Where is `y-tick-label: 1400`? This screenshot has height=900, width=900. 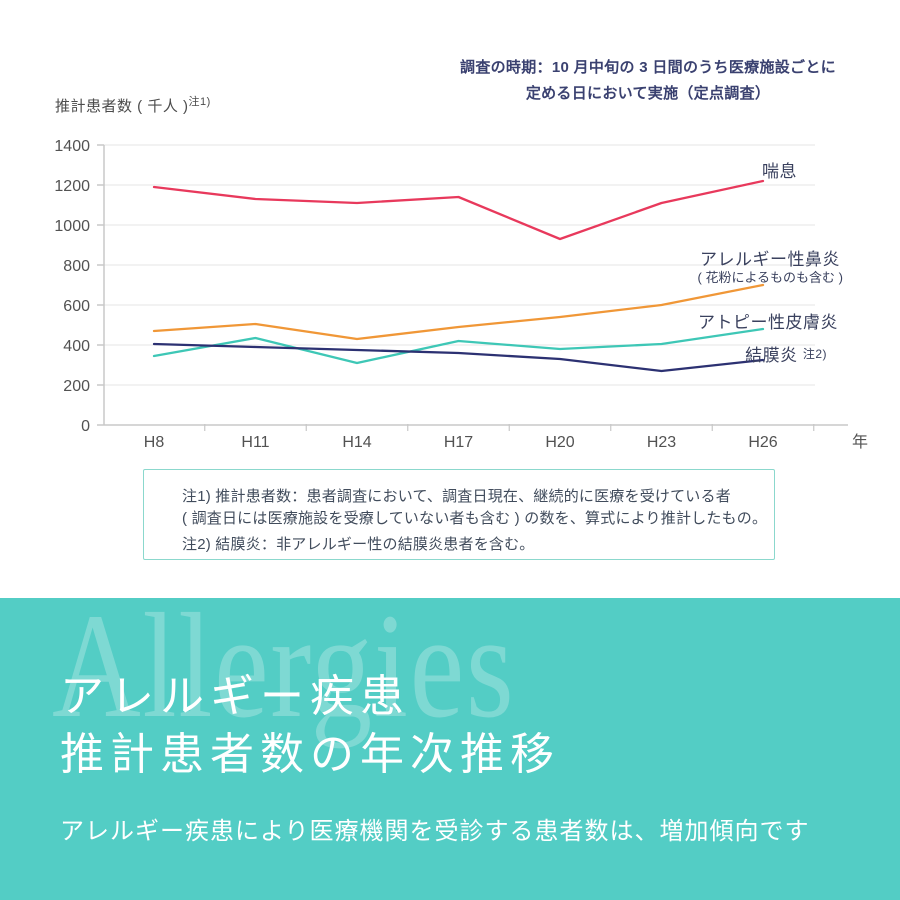 y-tick-label: 1400 is located at coordinates (72, 146).